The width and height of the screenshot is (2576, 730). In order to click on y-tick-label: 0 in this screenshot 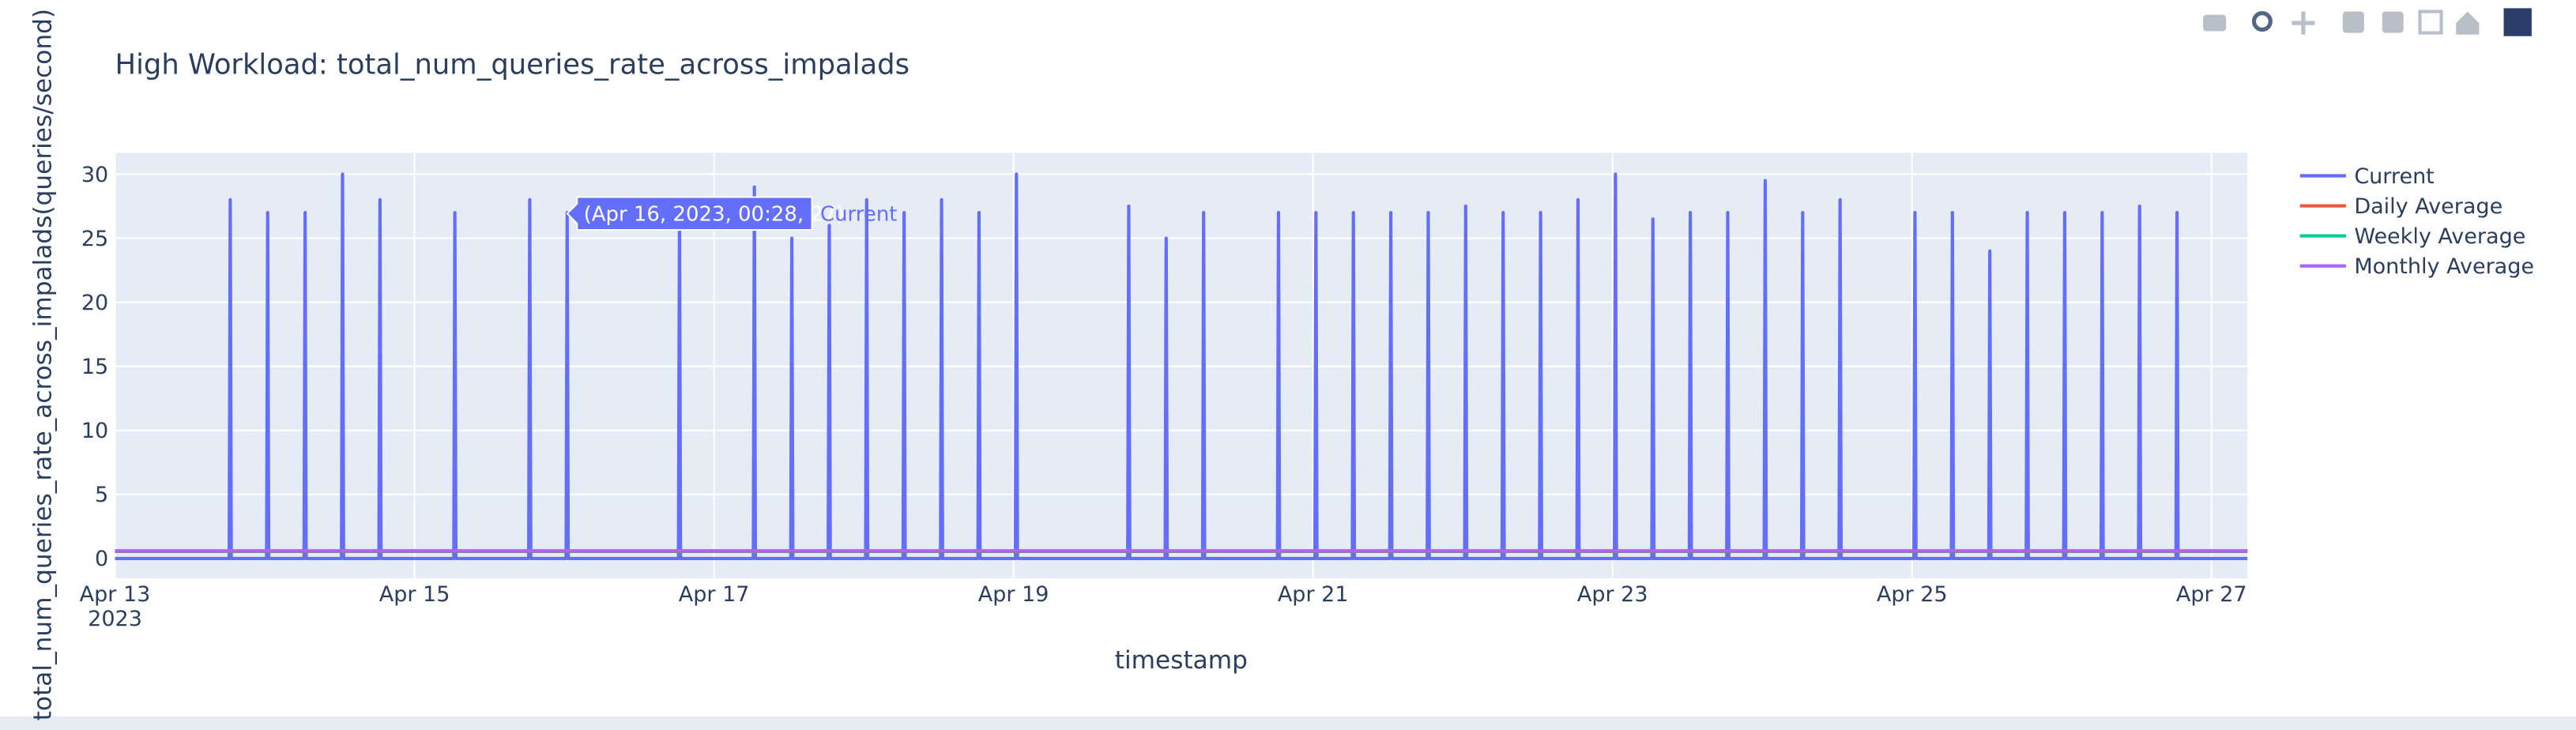, I will do `click(101, 559)`.